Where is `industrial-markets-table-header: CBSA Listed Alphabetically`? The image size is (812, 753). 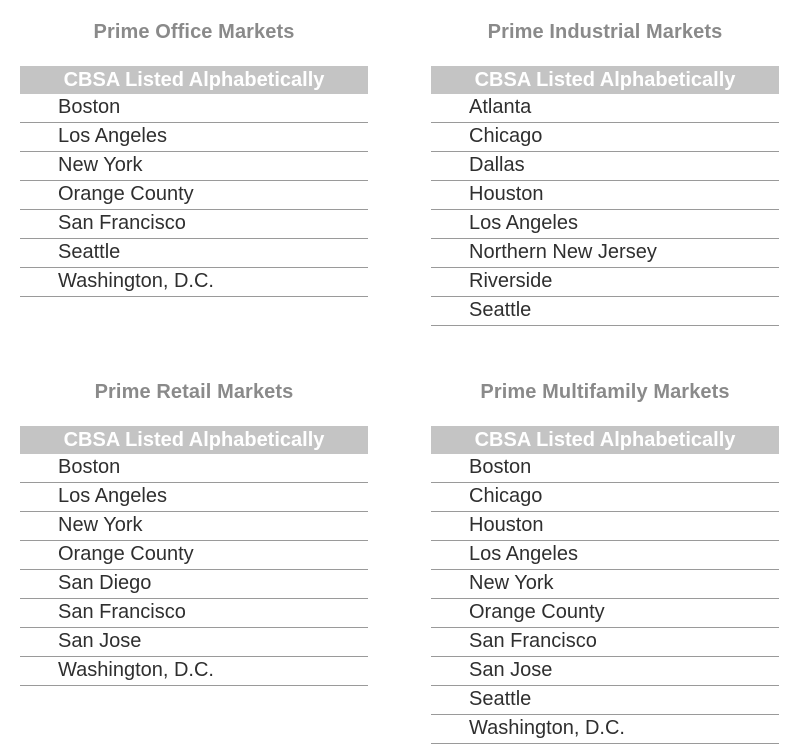
industrial-markets-table-header: CBSA Listed Alphabetically is located at coordinates (605, 80).